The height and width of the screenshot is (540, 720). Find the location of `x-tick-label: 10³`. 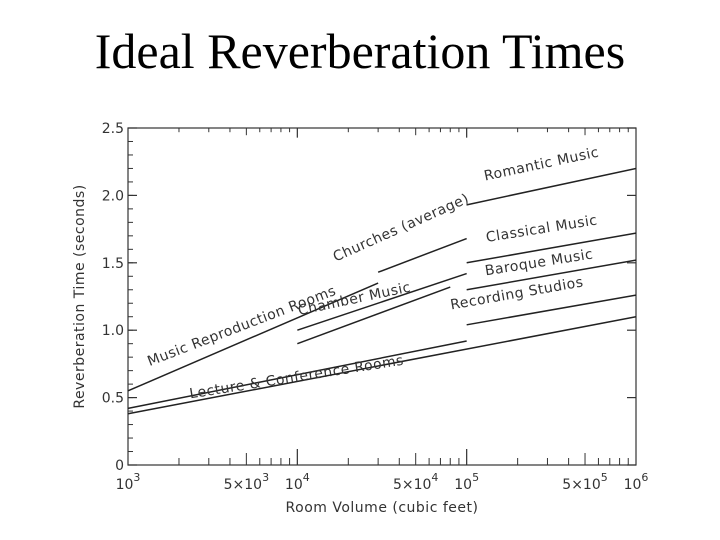

x-tick-label: 10³ is located at coordinates (128, 482).